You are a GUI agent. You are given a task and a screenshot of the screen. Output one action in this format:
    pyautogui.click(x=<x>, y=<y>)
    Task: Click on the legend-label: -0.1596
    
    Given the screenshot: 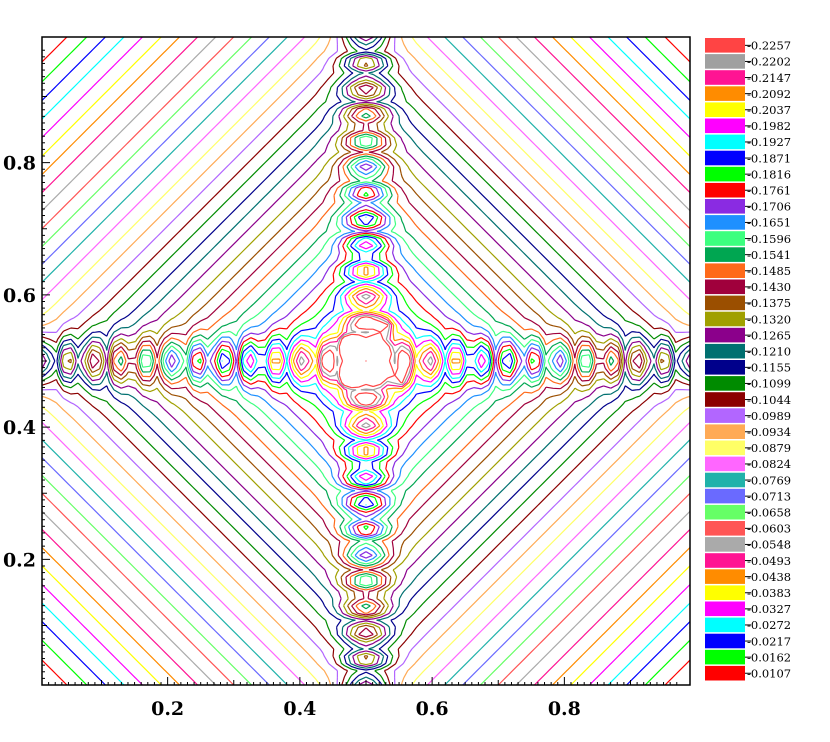 What is the action you would take?
    pyautogui.click(x=769, y=239)
    